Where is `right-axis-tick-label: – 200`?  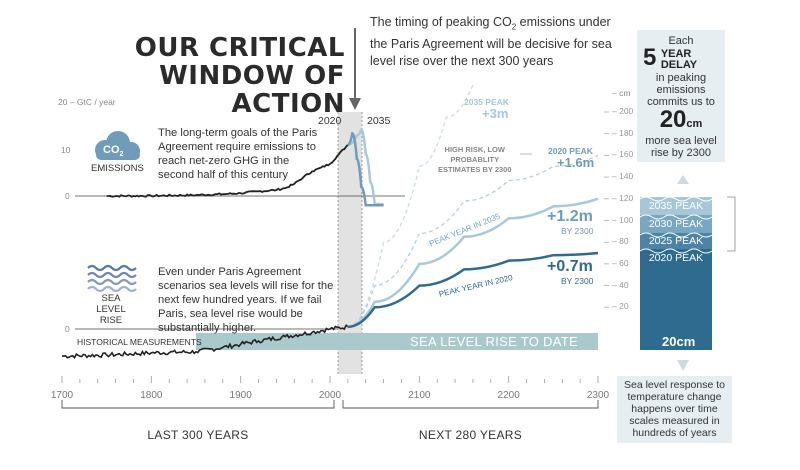 right-axis-tick-label: – 200 is located at coordinates (623, 111).